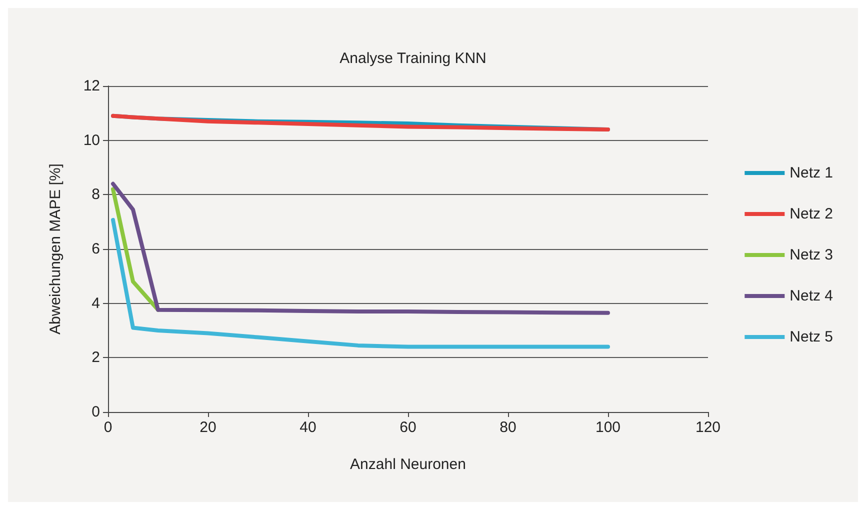 Image resolution: width=866 pixels, height=510 pixels. What do you see at coordinates (96, 249) in the screenshot?
I see `y-tick-label: 6` at bounding box center [96, 249].